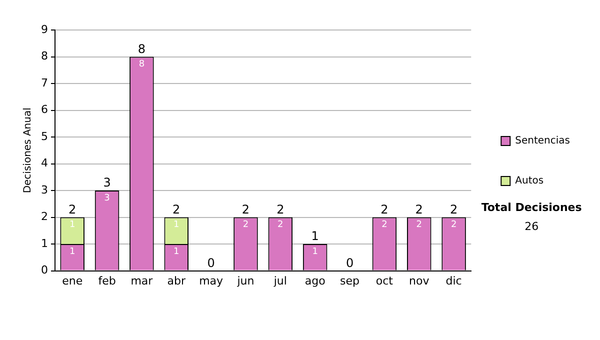 The width and height of the screenshot is (600, 340). Describe the element at coordinates (44, 189) in the screenshot. I see `y-tick-label: 3` at that location.